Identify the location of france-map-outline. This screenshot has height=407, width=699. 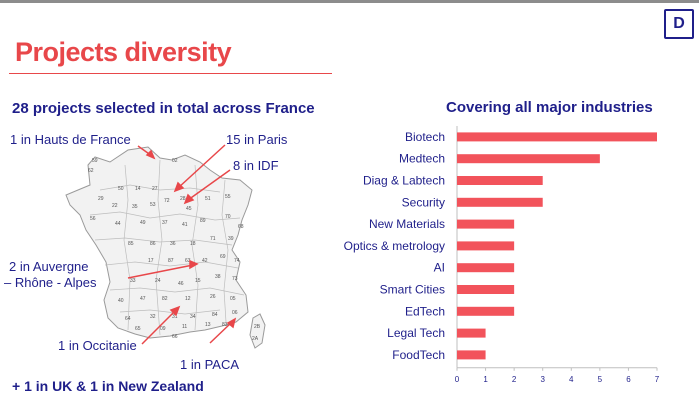
(159, 242).